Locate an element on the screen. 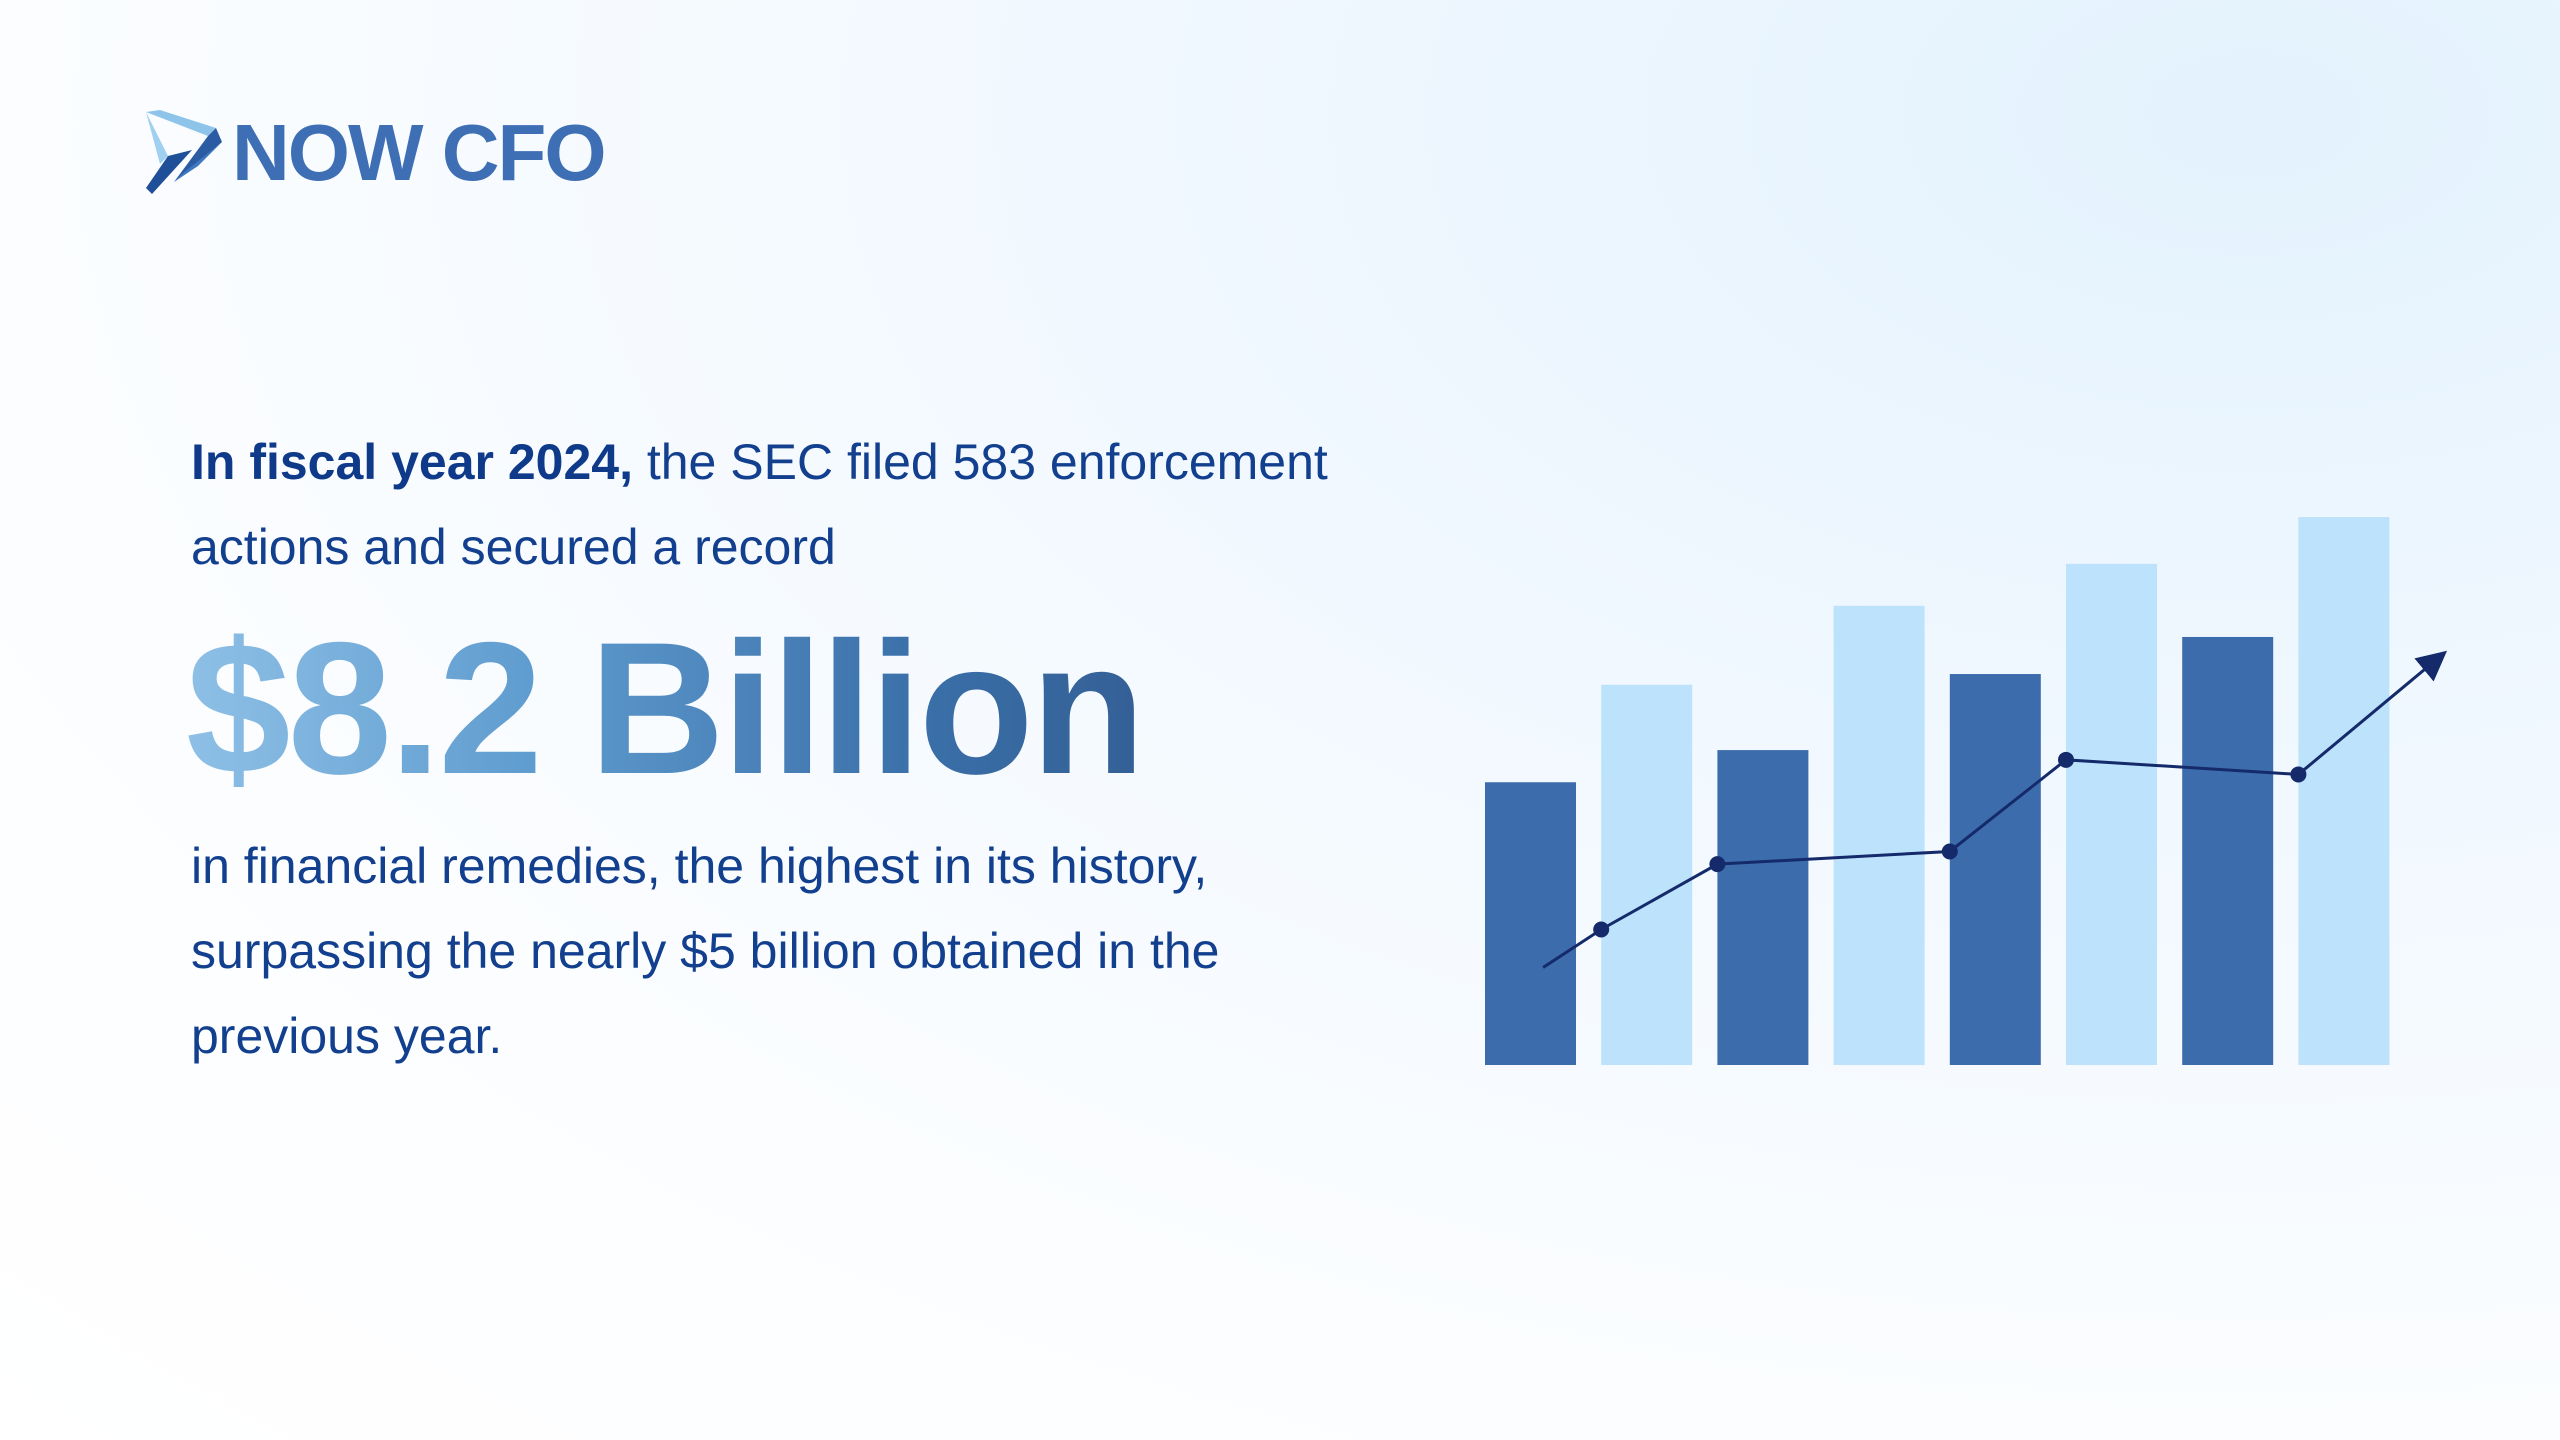 Image resolution: width=2560 pixels, height=1440 pixels. now-cfo-logo-icon is located at coordinates (184, 152).